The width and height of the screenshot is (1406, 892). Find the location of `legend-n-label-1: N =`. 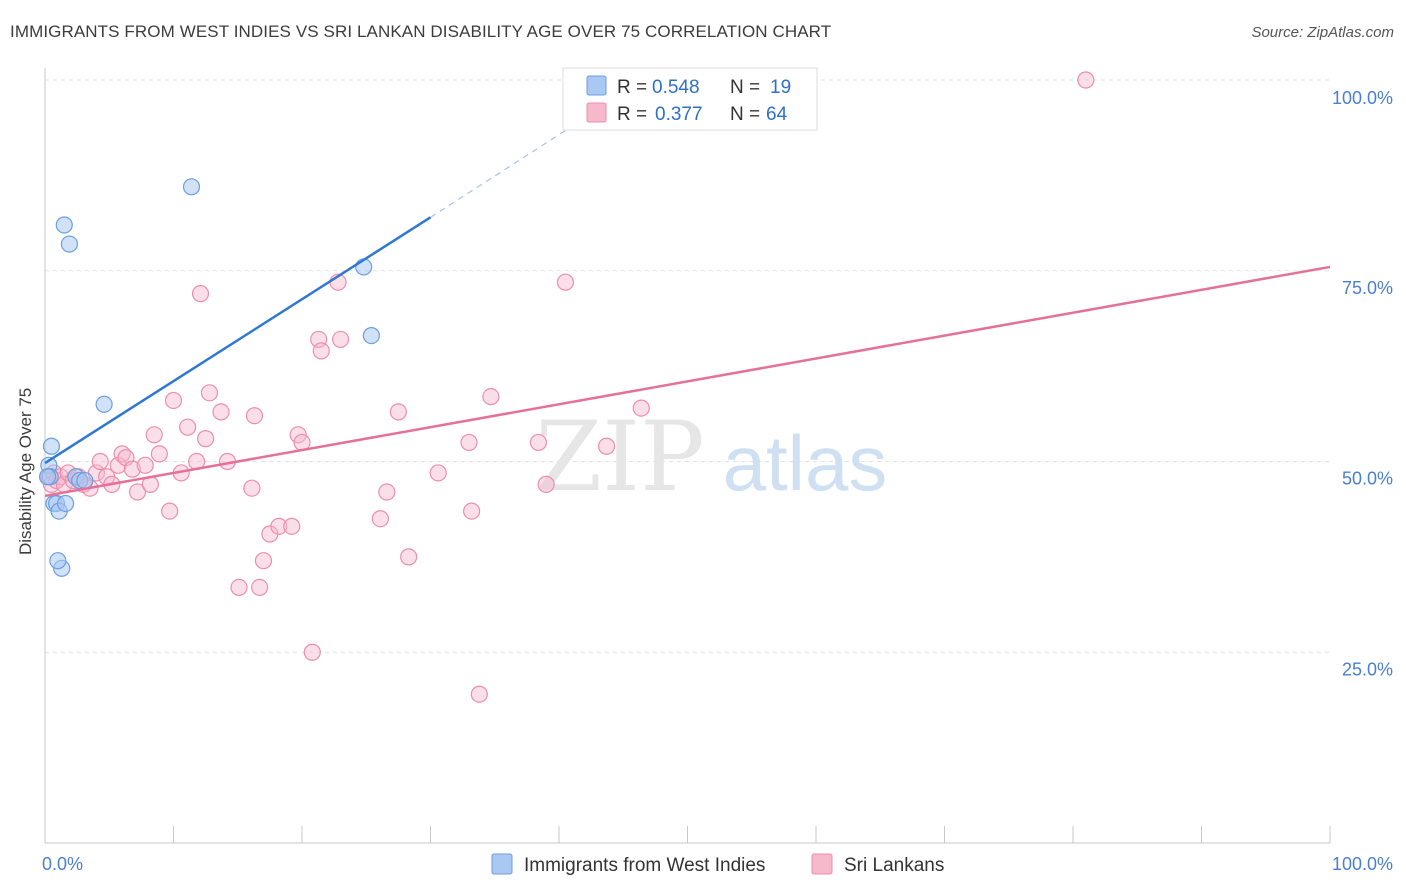

legend-n-label-1: N = is located at coordinates (745, 87).